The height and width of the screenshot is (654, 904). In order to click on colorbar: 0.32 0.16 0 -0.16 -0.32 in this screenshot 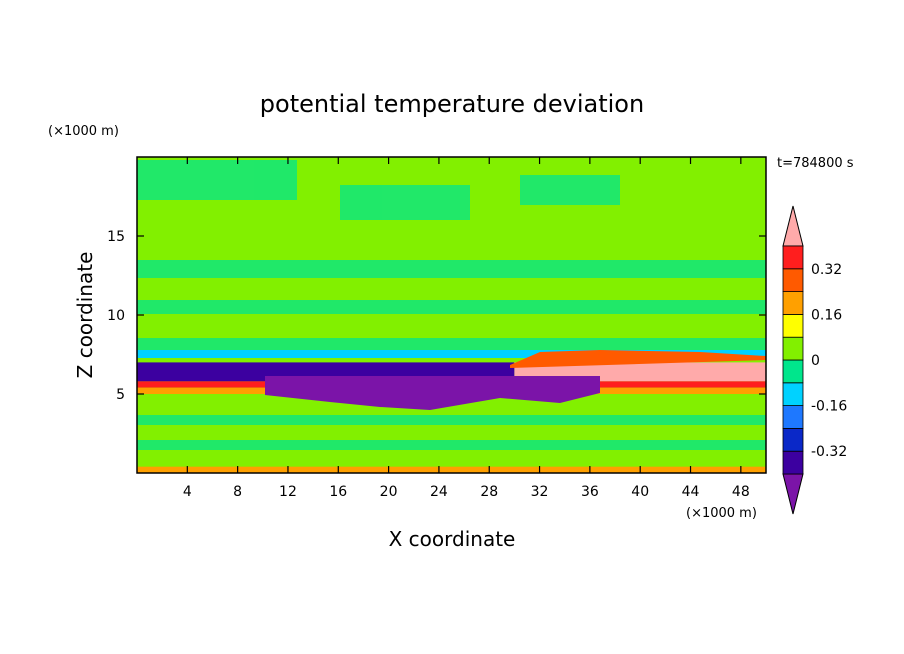, I will do `click(814, 360)`.